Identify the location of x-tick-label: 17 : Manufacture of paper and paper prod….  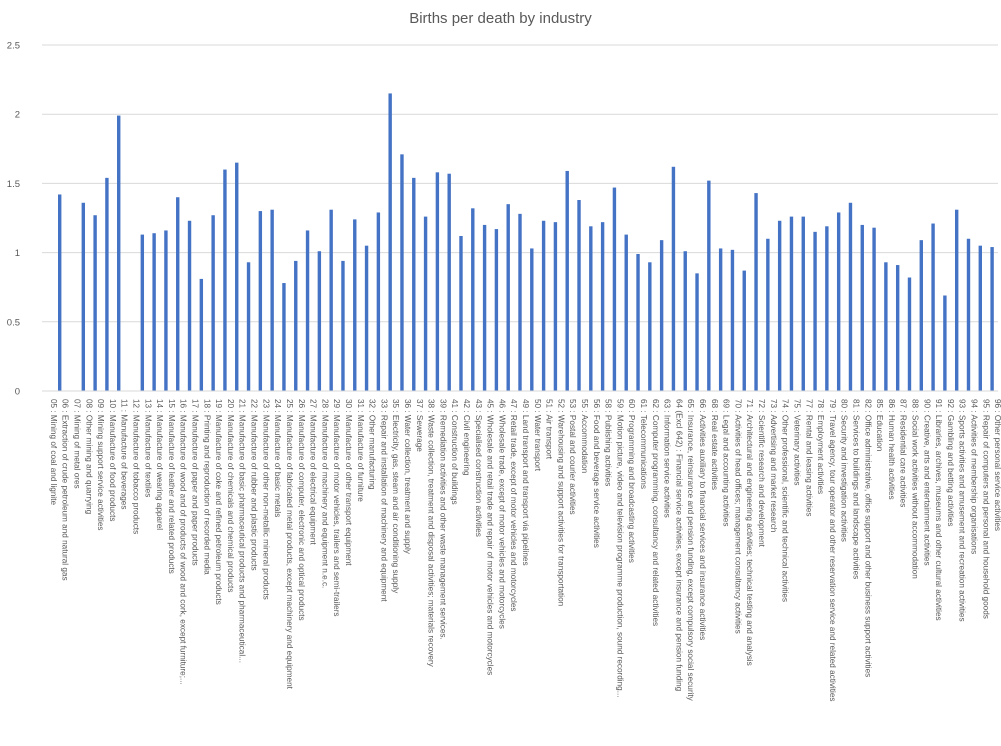
(195, 482).